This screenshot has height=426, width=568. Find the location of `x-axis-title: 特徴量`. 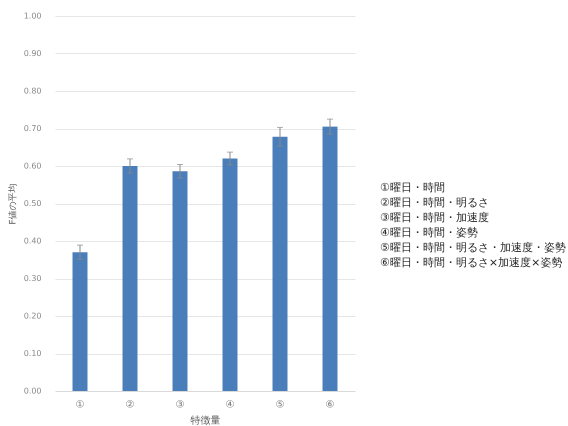

x-axis-title: 特徴量 is located at coordinates (205, 420).